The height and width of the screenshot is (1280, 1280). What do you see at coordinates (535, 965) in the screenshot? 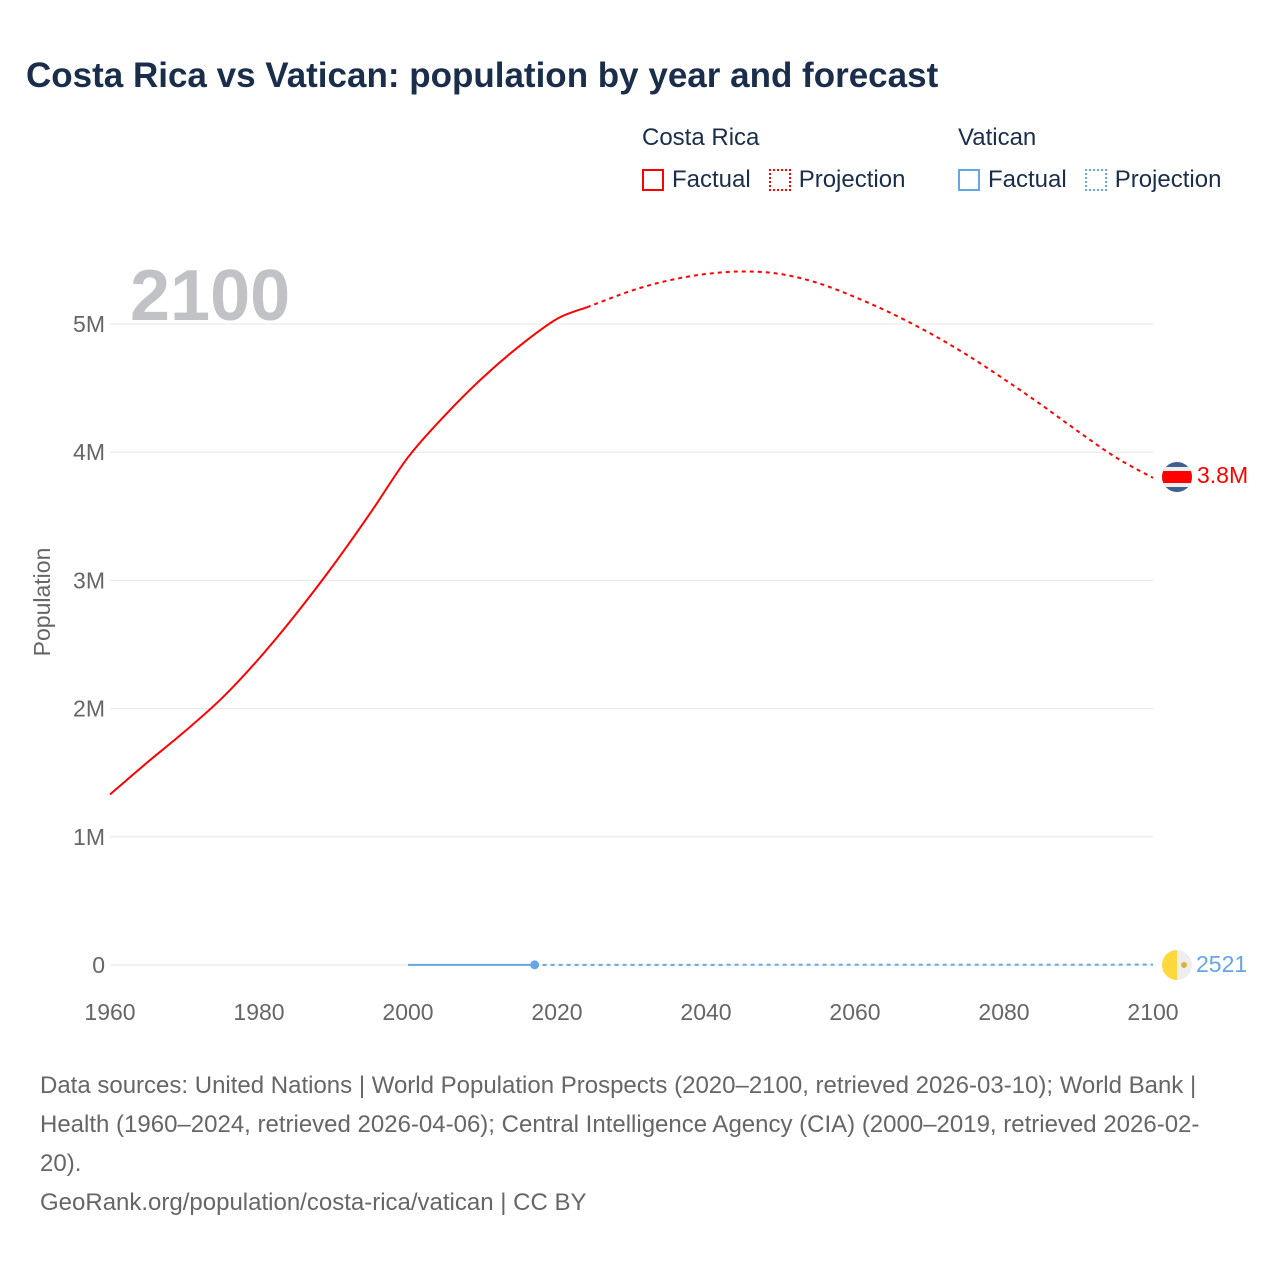
I see `vatican-last-factual-point` at bounding box center [535, 965].